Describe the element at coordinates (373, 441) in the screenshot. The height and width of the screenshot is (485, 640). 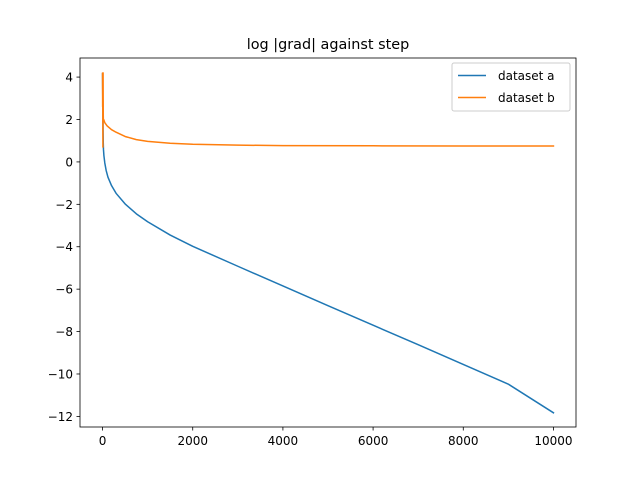
I see `x-tick-label: 6000` at that location.